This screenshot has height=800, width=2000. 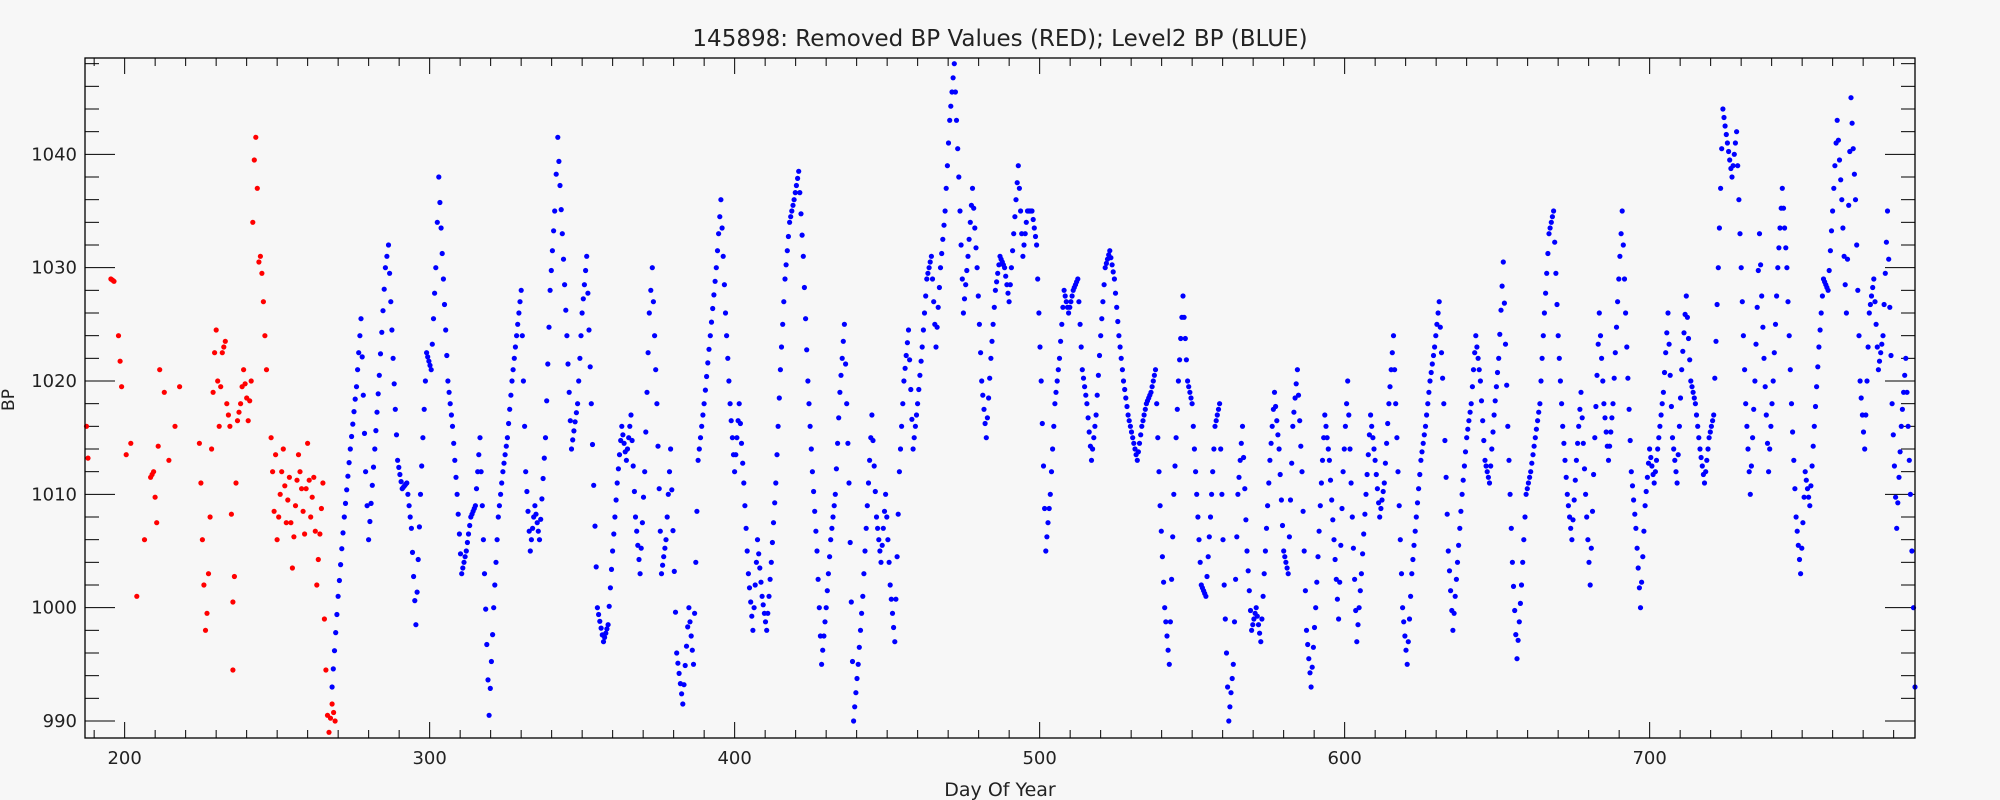 What do you see at coordinates (9, 400) in the screenshot?
I see `y-axis-label: BP` at bounding box center [9, 400].